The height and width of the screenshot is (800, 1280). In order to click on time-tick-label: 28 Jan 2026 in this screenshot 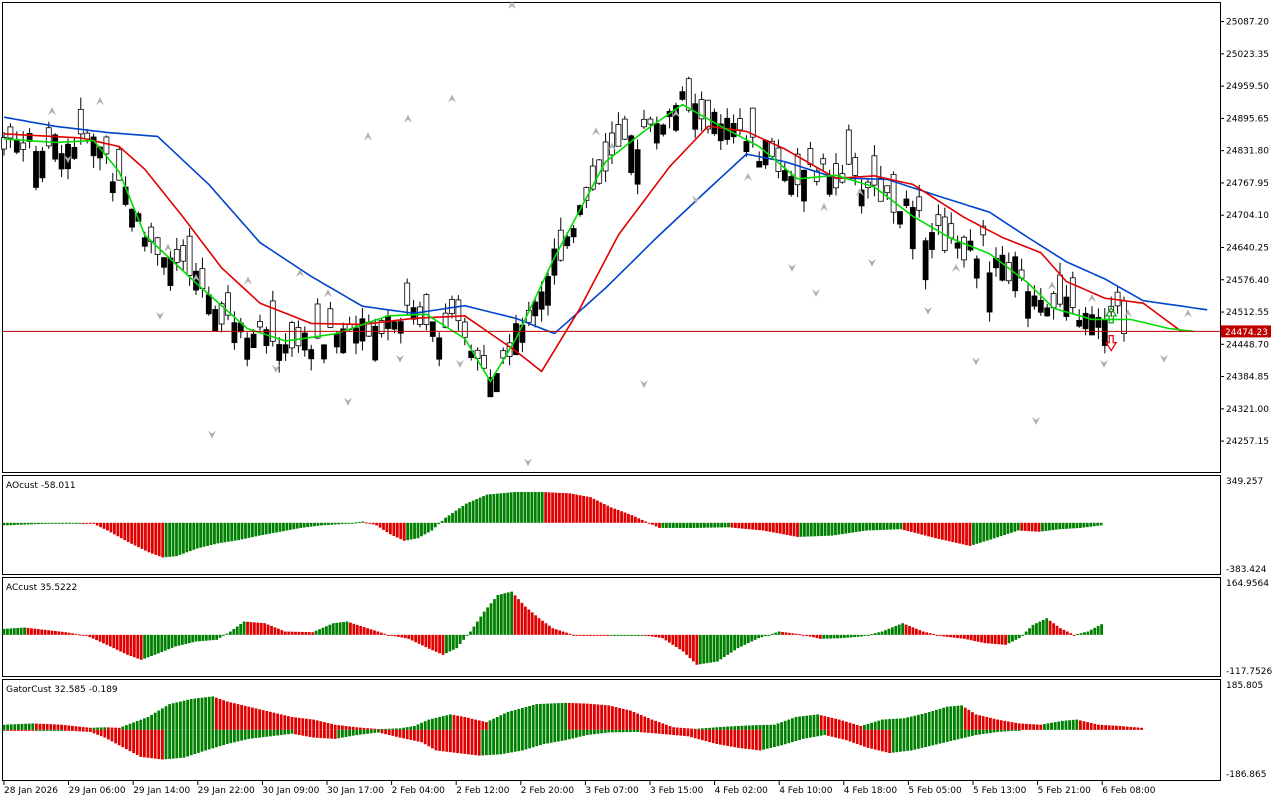, I will do `click(31, 791)`.